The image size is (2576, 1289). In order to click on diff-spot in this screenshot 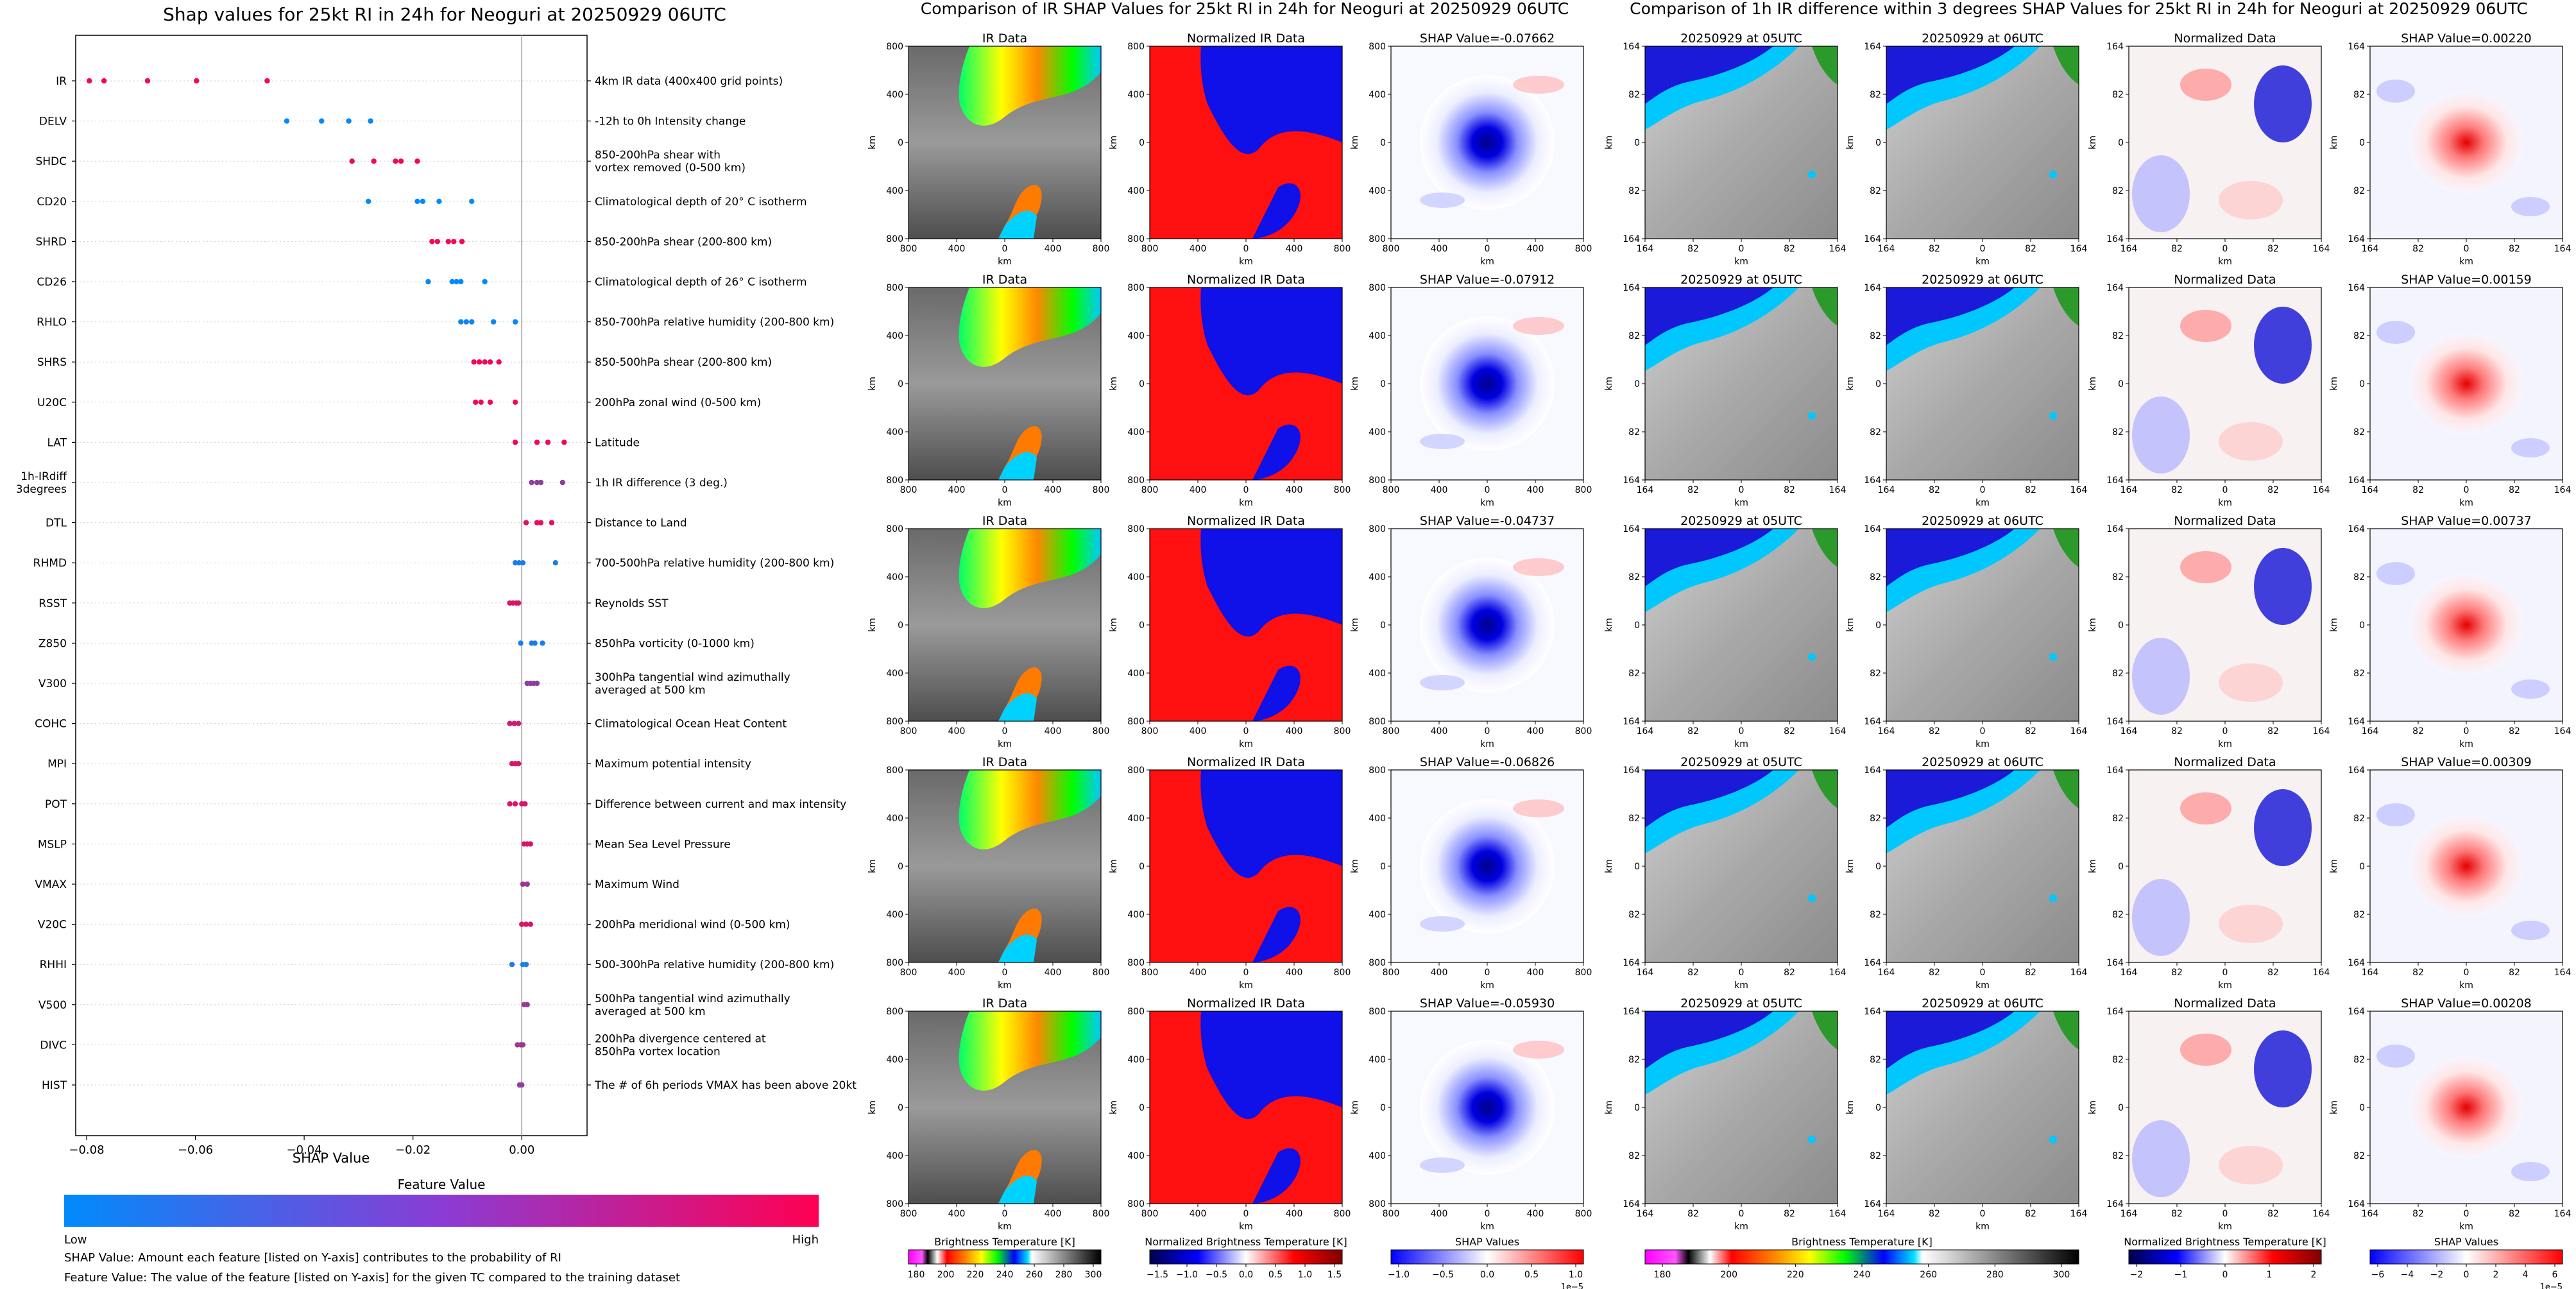, I will do `click(1812, 657)`.